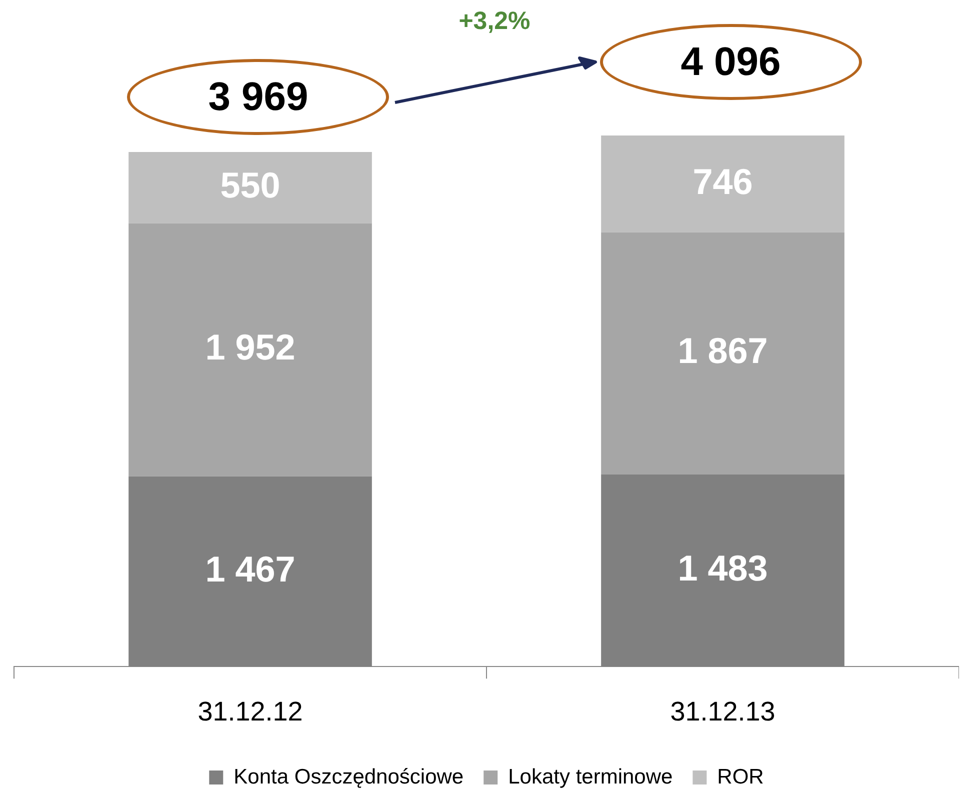 This screenshot has height=810, width=967. I want to click on x-tick-label: 31.12.13, so click(723, 711).